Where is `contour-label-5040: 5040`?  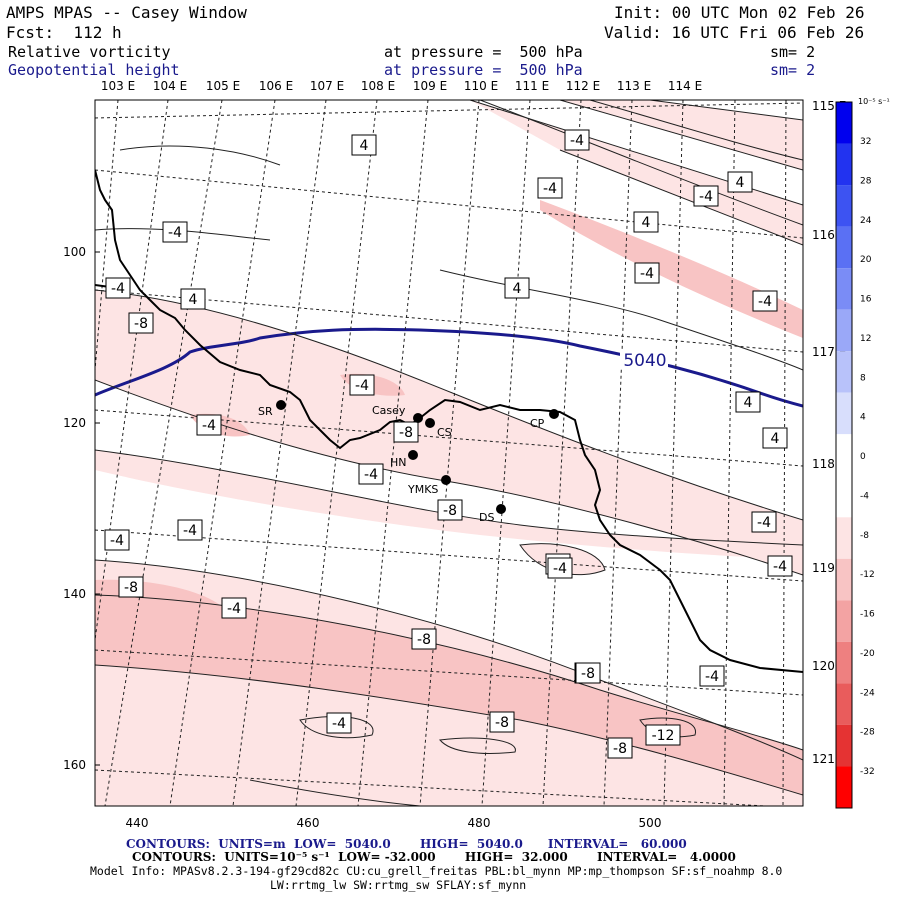
contour-label-5040: 5040 is located at coordinates (644, 360).